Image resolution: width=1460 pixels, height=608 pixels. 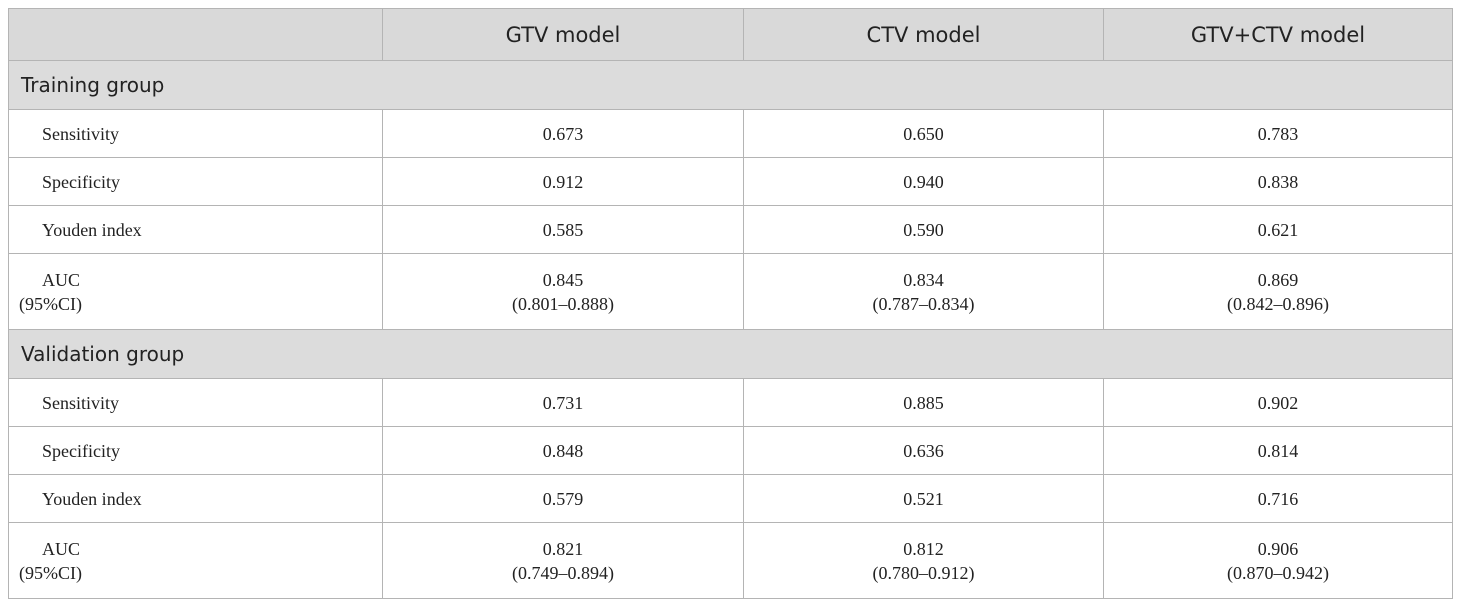 I want to click on value-line: 0.940, so click(x=923, y=181).